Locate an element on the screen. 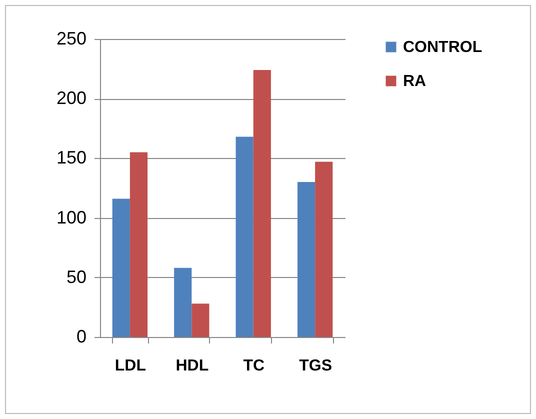 This screenshot has width=536, height=419. y-tick-label: 0 is located at coordinates (81, 336).